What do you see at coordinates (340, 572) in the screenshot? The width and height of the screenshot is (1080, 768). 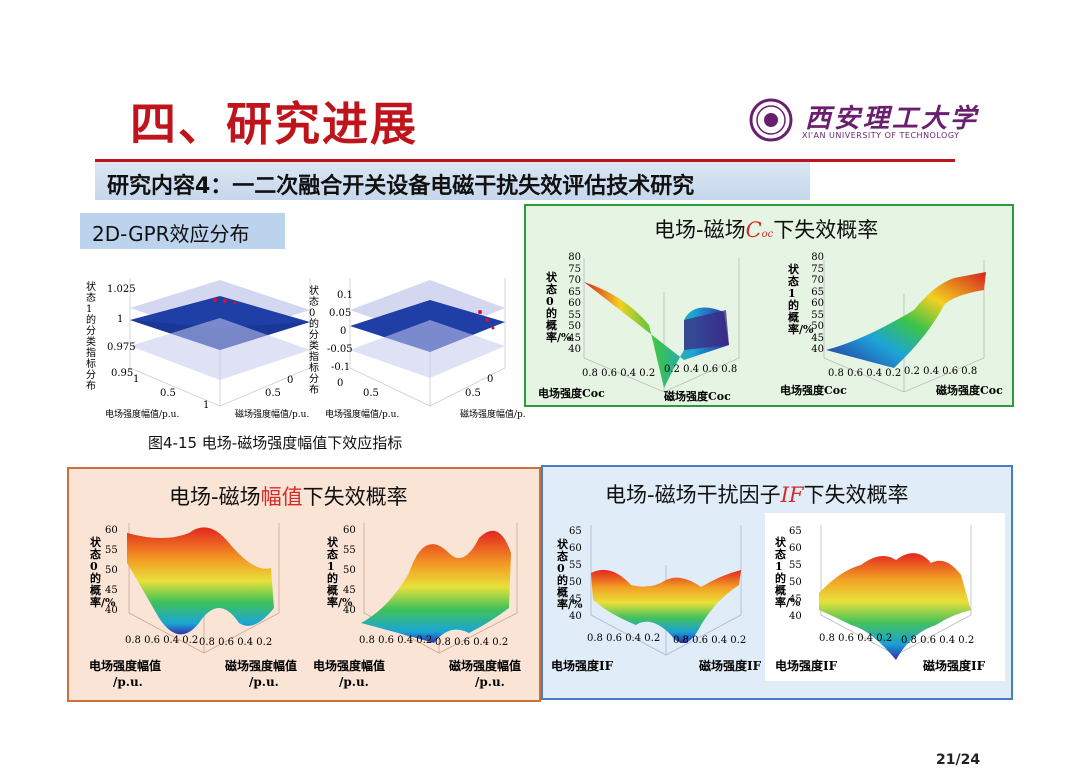 I see `amplitude-right-zlabel: 状态1的概率/%` at bounding box center [340, 572].